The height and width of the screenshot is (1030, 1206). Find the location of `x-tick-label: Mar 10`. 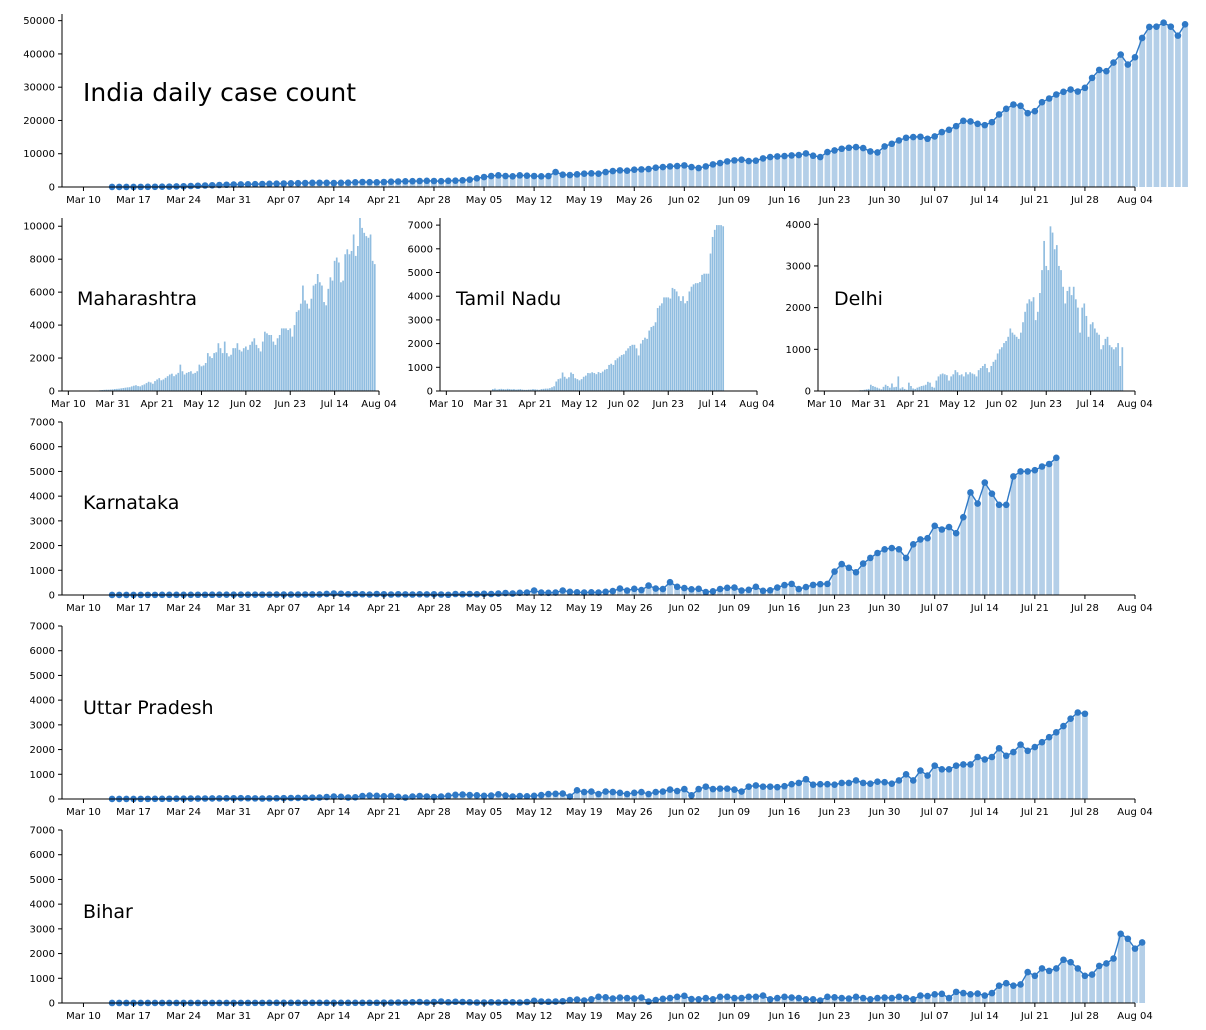

x-tick-label: Mar 10 is located at coordinates (83, 812).